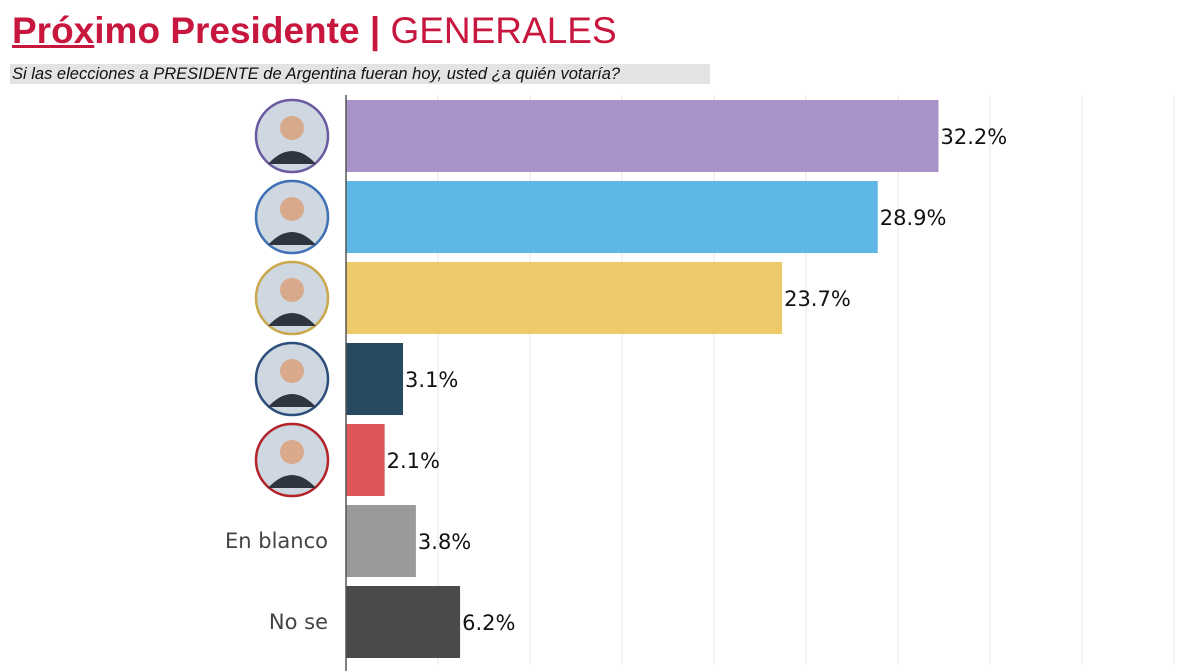  Describe the element at coordinates (276, 541) in the screenshot. I see `category-label: En blanco` at that location.